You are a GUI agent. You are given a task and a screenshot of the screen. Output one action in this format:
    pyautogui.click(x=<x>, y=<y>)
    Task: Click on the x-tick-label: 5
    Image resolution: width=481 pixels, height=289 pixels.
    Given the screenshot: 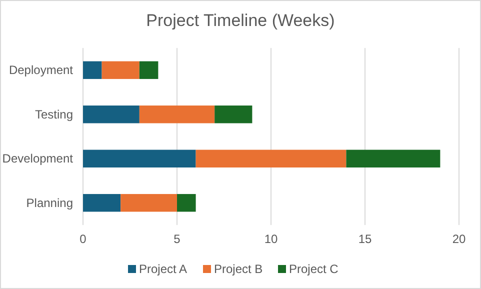 What is the action you would take?
    pyautogui.click(x=177, y=239)
    